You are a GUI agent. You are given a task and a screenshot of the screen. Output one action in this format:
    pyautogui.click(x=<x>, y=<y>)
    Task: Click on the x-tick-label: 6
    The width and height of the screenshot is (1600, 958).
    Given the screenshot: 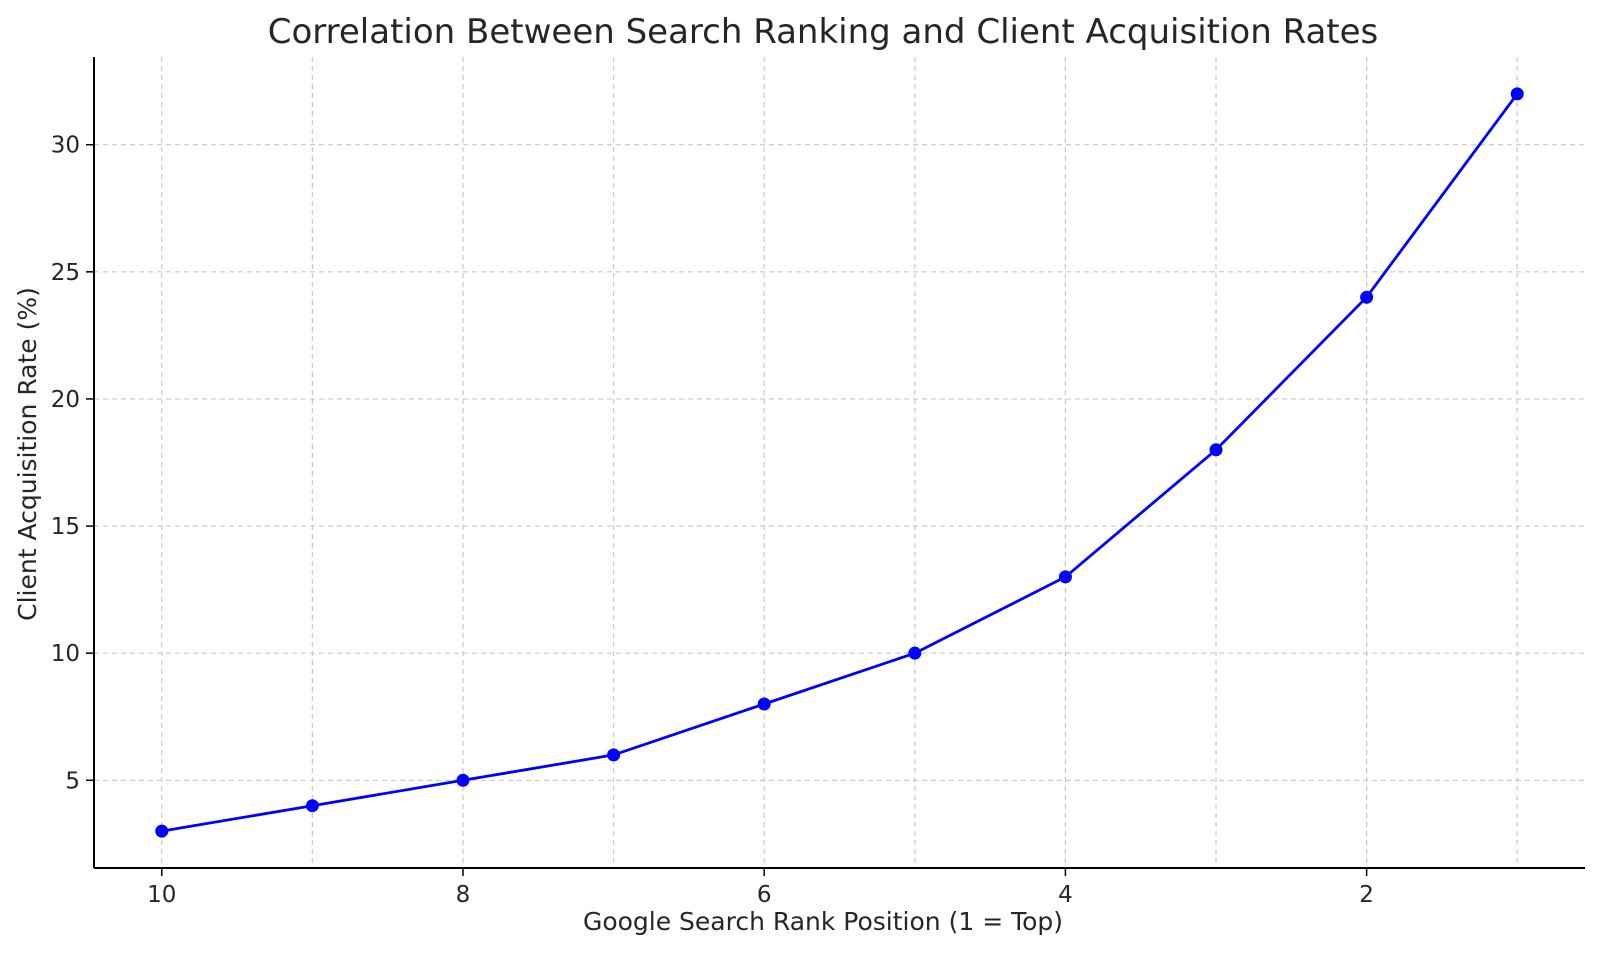 What is the action you would take?
    pyautogui.click(x=764, y=895)
    